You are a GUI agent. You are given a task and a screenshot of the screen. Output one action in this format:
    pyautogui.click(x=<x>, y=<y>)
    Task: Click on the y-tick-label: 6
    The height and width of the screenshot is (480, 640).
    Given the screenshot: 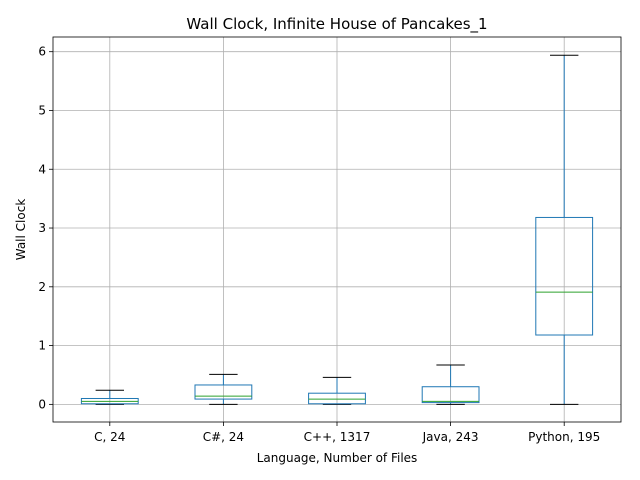 What is the action you would take?
    pyautogui.click(x=42, y=52)
    